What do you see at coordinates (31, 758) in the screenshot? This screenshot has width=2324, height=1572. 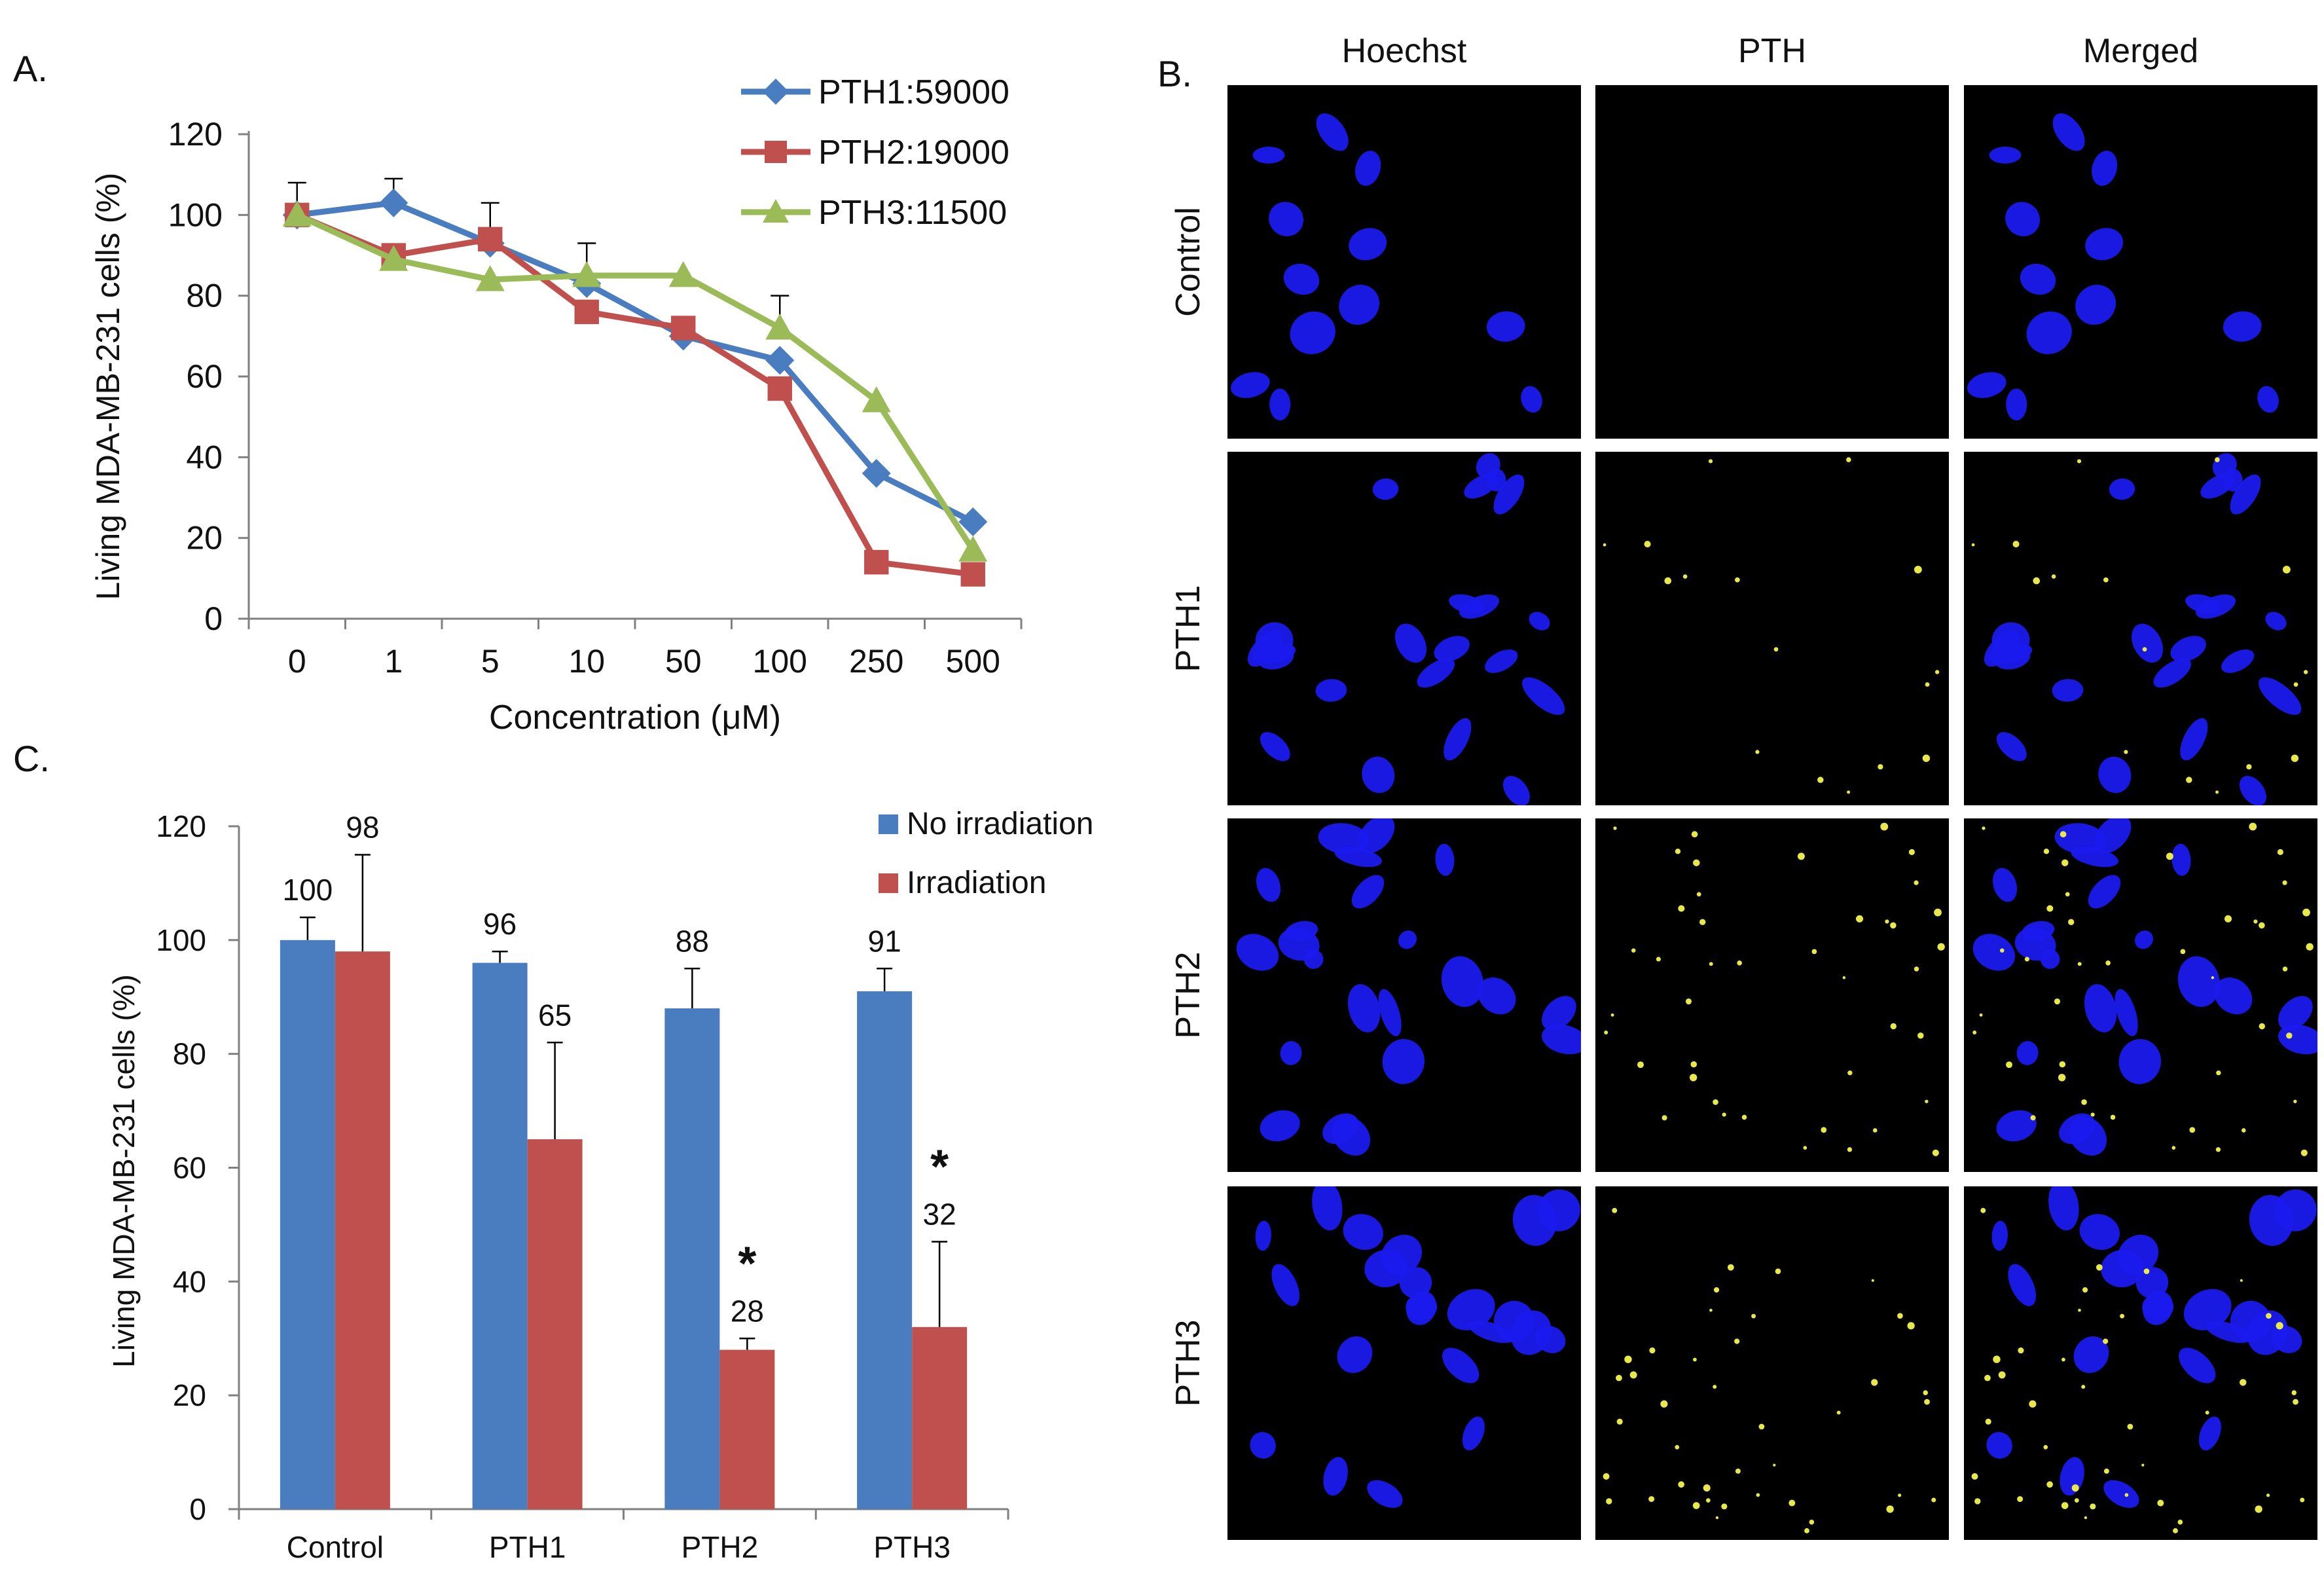 I see `panel-c-label: C.` at bounding box center [31, 758].